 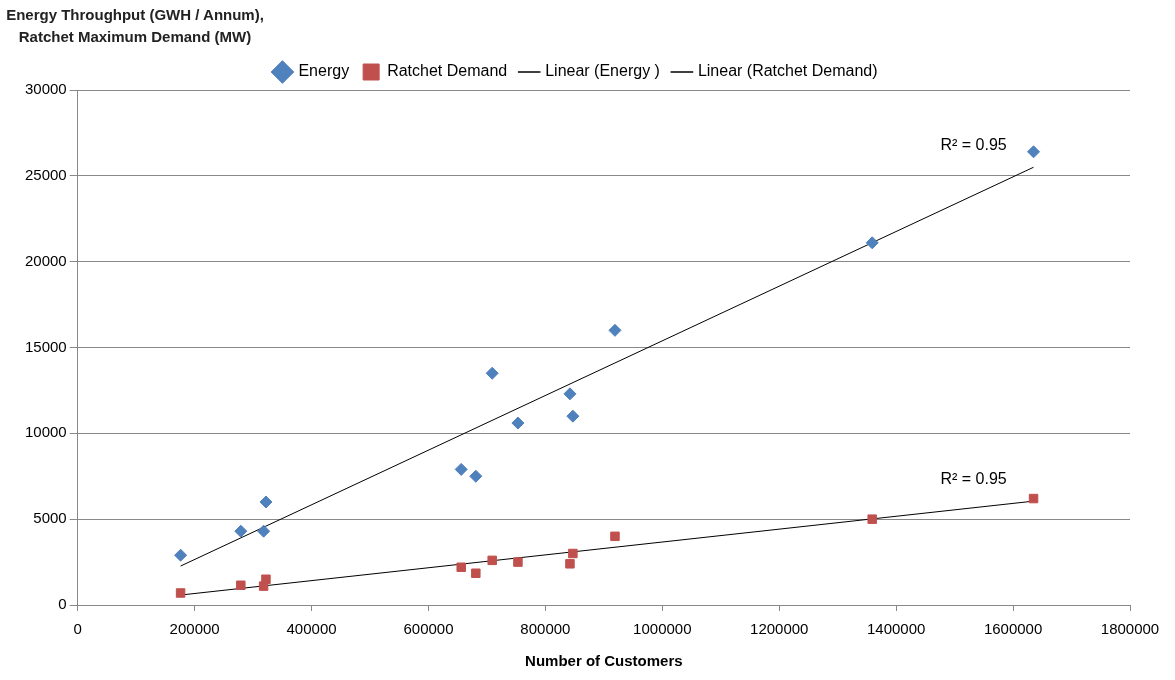 I want to click on x-tick-label: 200000, so click(x=194, y=629).